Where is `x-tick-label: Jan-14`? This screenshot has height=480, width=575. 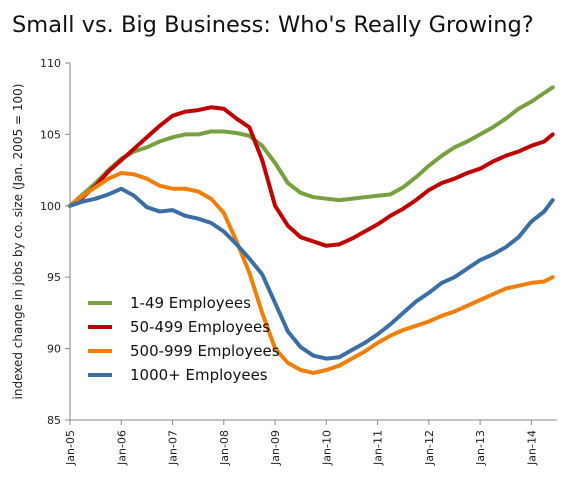
x-tick-label: Jan-14 is located at coordinates (531, 448).